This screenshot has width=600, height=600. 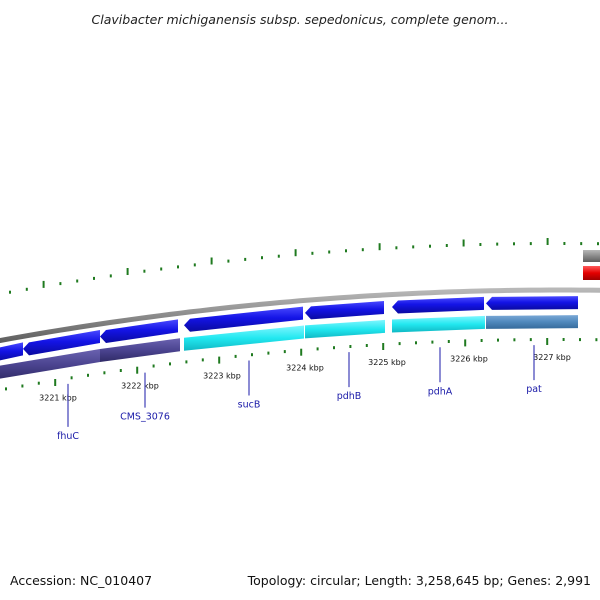 What do you see at coordinates (222, 375) in the screenshot?
I see `kbp-tick-label: 3223 kbp` at bounding box center [222, 375].